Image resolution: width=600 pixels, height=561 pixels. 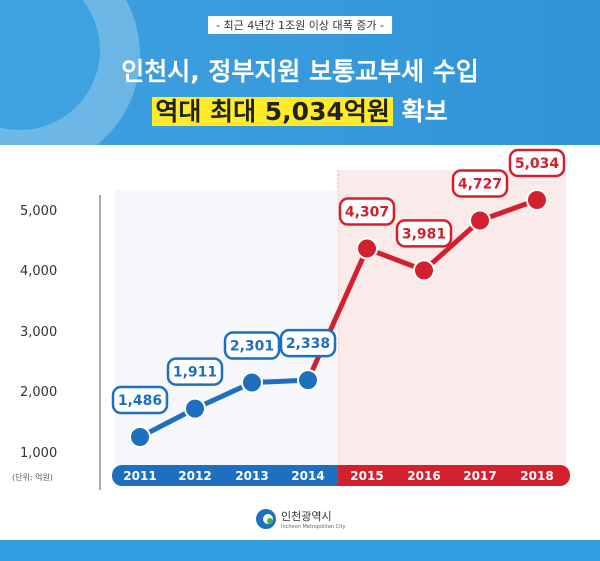 I want to click on data-label: 1,486, so click(x=140, y=401).